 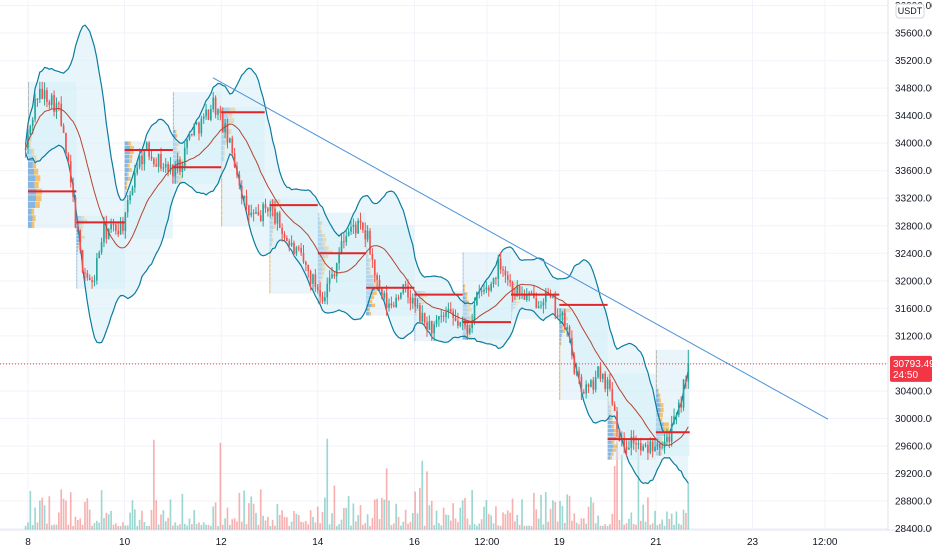 I want to click on y-tick-label: 34000.00, so click(x=913, y=144).